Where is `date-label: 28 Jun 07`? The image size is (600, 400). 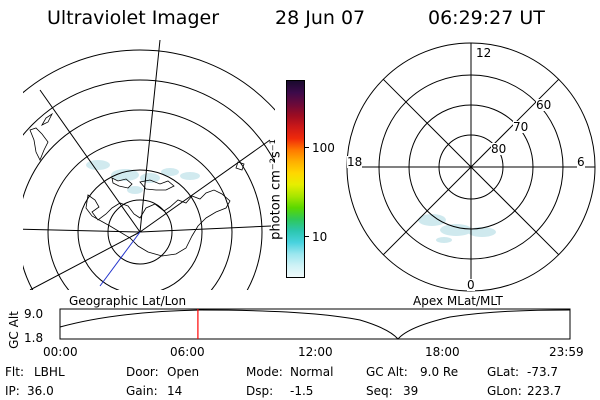
date-label: 28 Jun 07 is located at coordinates (320, 18).